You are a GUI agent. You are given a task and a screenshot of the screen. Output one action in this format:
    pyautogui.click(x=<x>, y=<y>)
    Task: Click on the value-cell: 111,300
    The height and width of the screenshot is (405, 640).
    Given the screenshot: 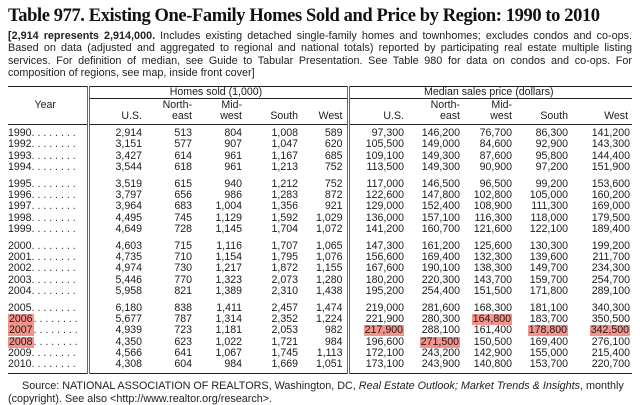 What is the action you would take?
    pyautogui.click(x=544, y=206)
    